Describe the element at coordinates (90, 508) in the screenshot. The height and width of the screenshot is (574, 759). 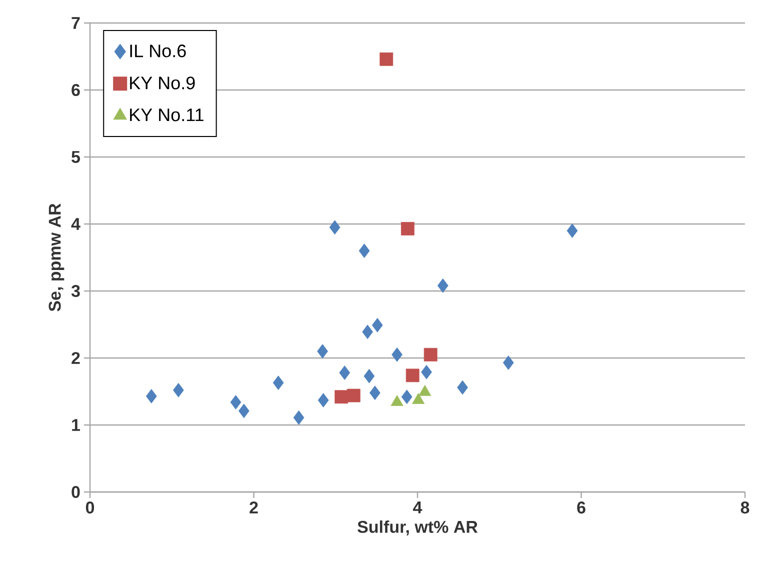
I see `x-tick-label: 0` at that location.